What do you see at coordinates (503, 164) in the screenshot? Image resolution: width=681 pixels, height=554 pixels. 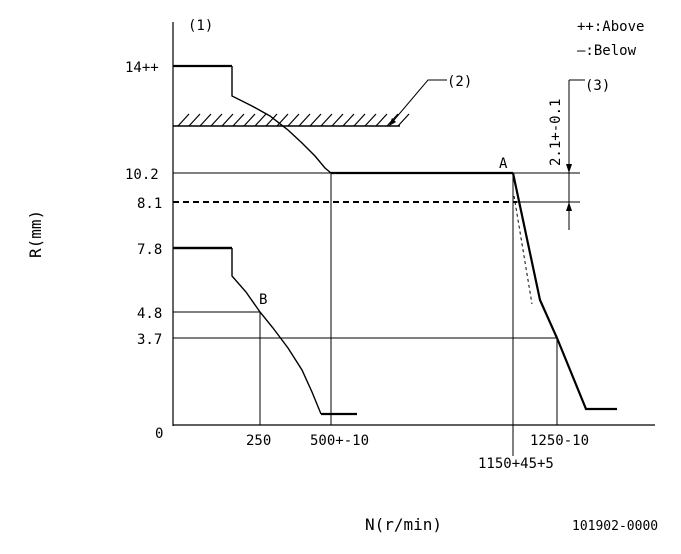 I see `point-a-label: A` at bounding box center [503, 164].